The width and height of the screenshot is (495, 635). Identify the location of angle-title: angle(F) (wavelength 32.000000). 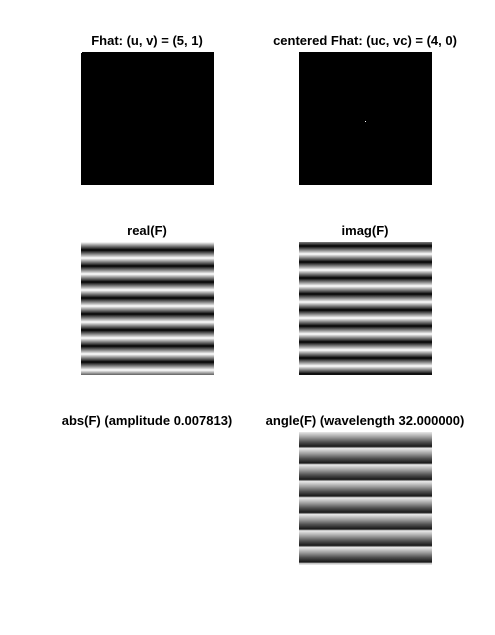
(365, 420).